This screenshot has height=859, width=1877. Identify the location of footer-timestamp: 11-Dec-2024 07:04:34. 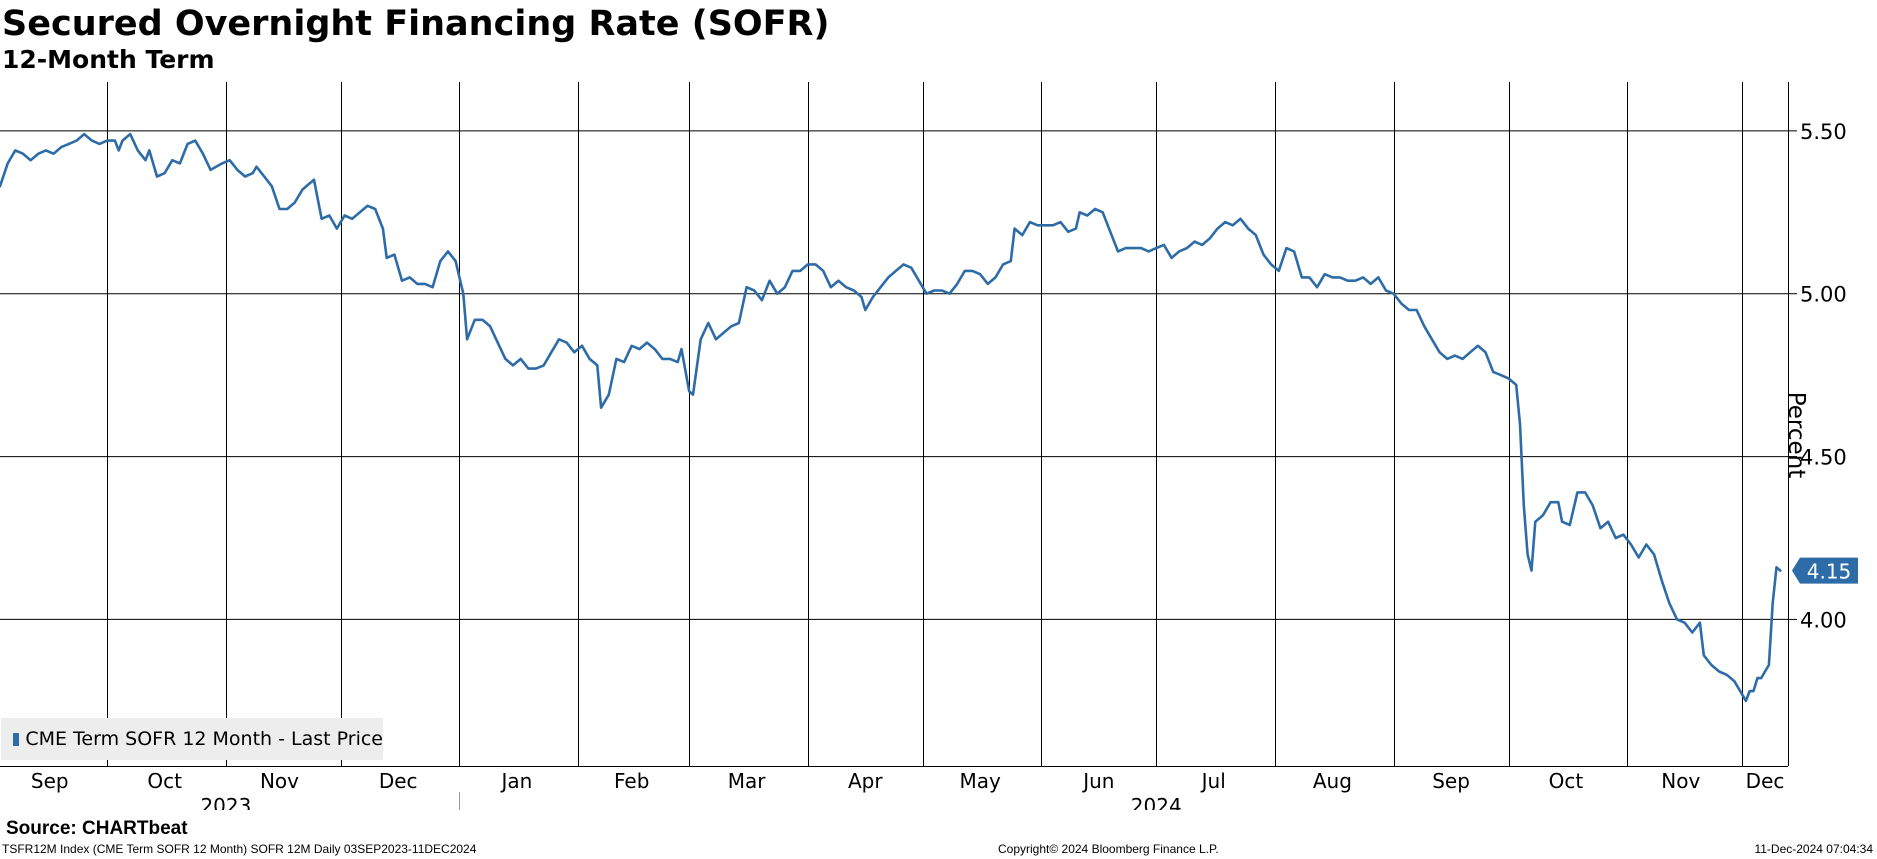
(1813, 849).